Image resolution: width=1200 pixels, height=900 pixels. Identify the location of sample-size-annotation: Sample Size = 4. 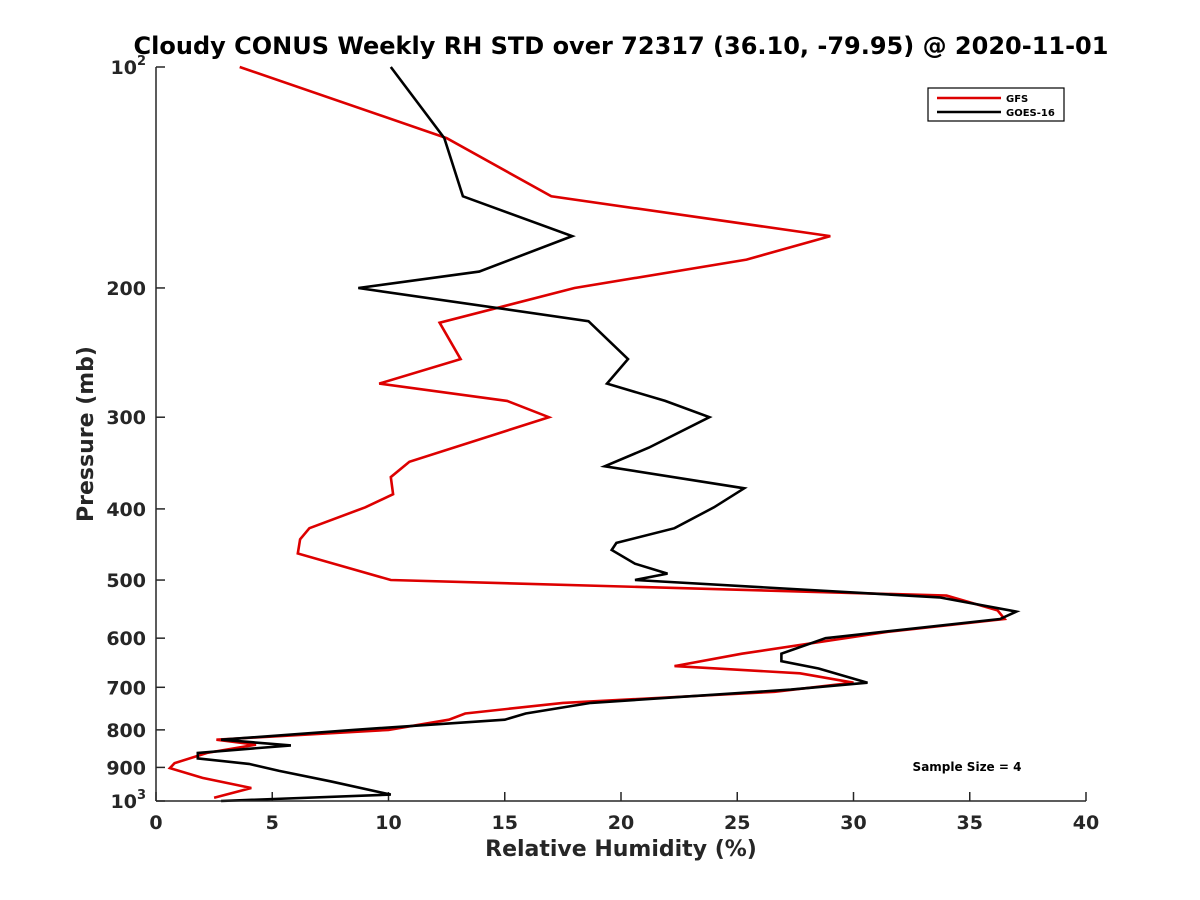
(967, 767).